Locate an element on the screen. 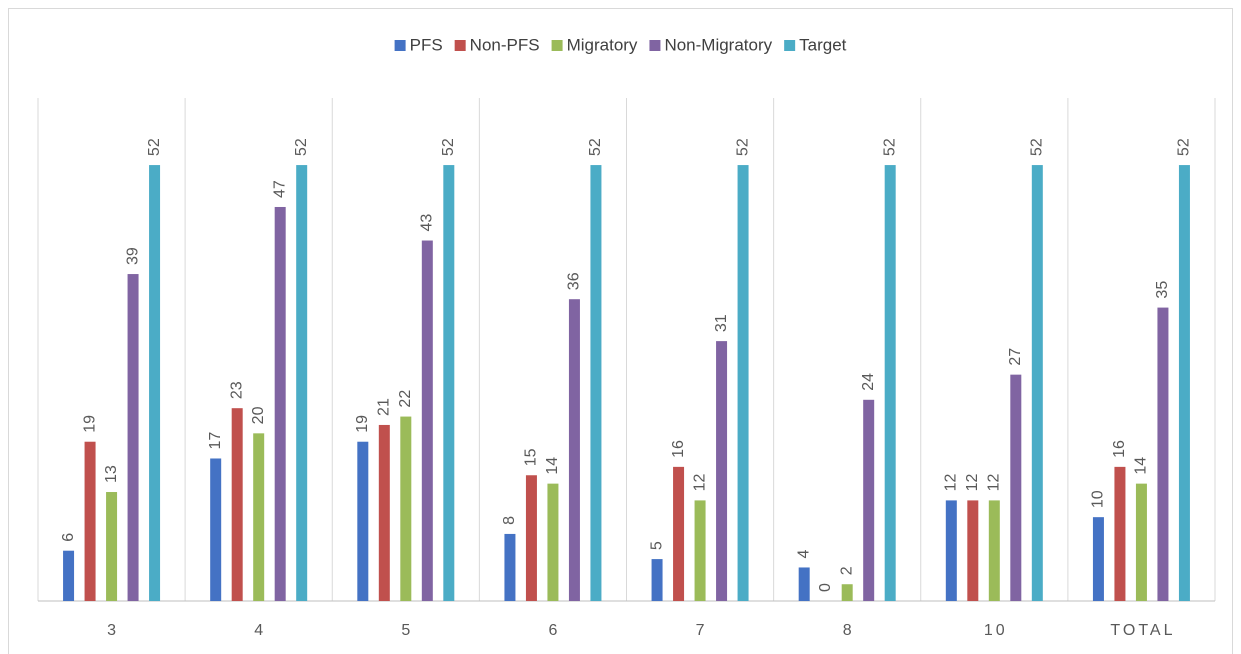 The height and width of the screenshot is (654, 1241). data-label: 36 is located at coordinates (574, 281).